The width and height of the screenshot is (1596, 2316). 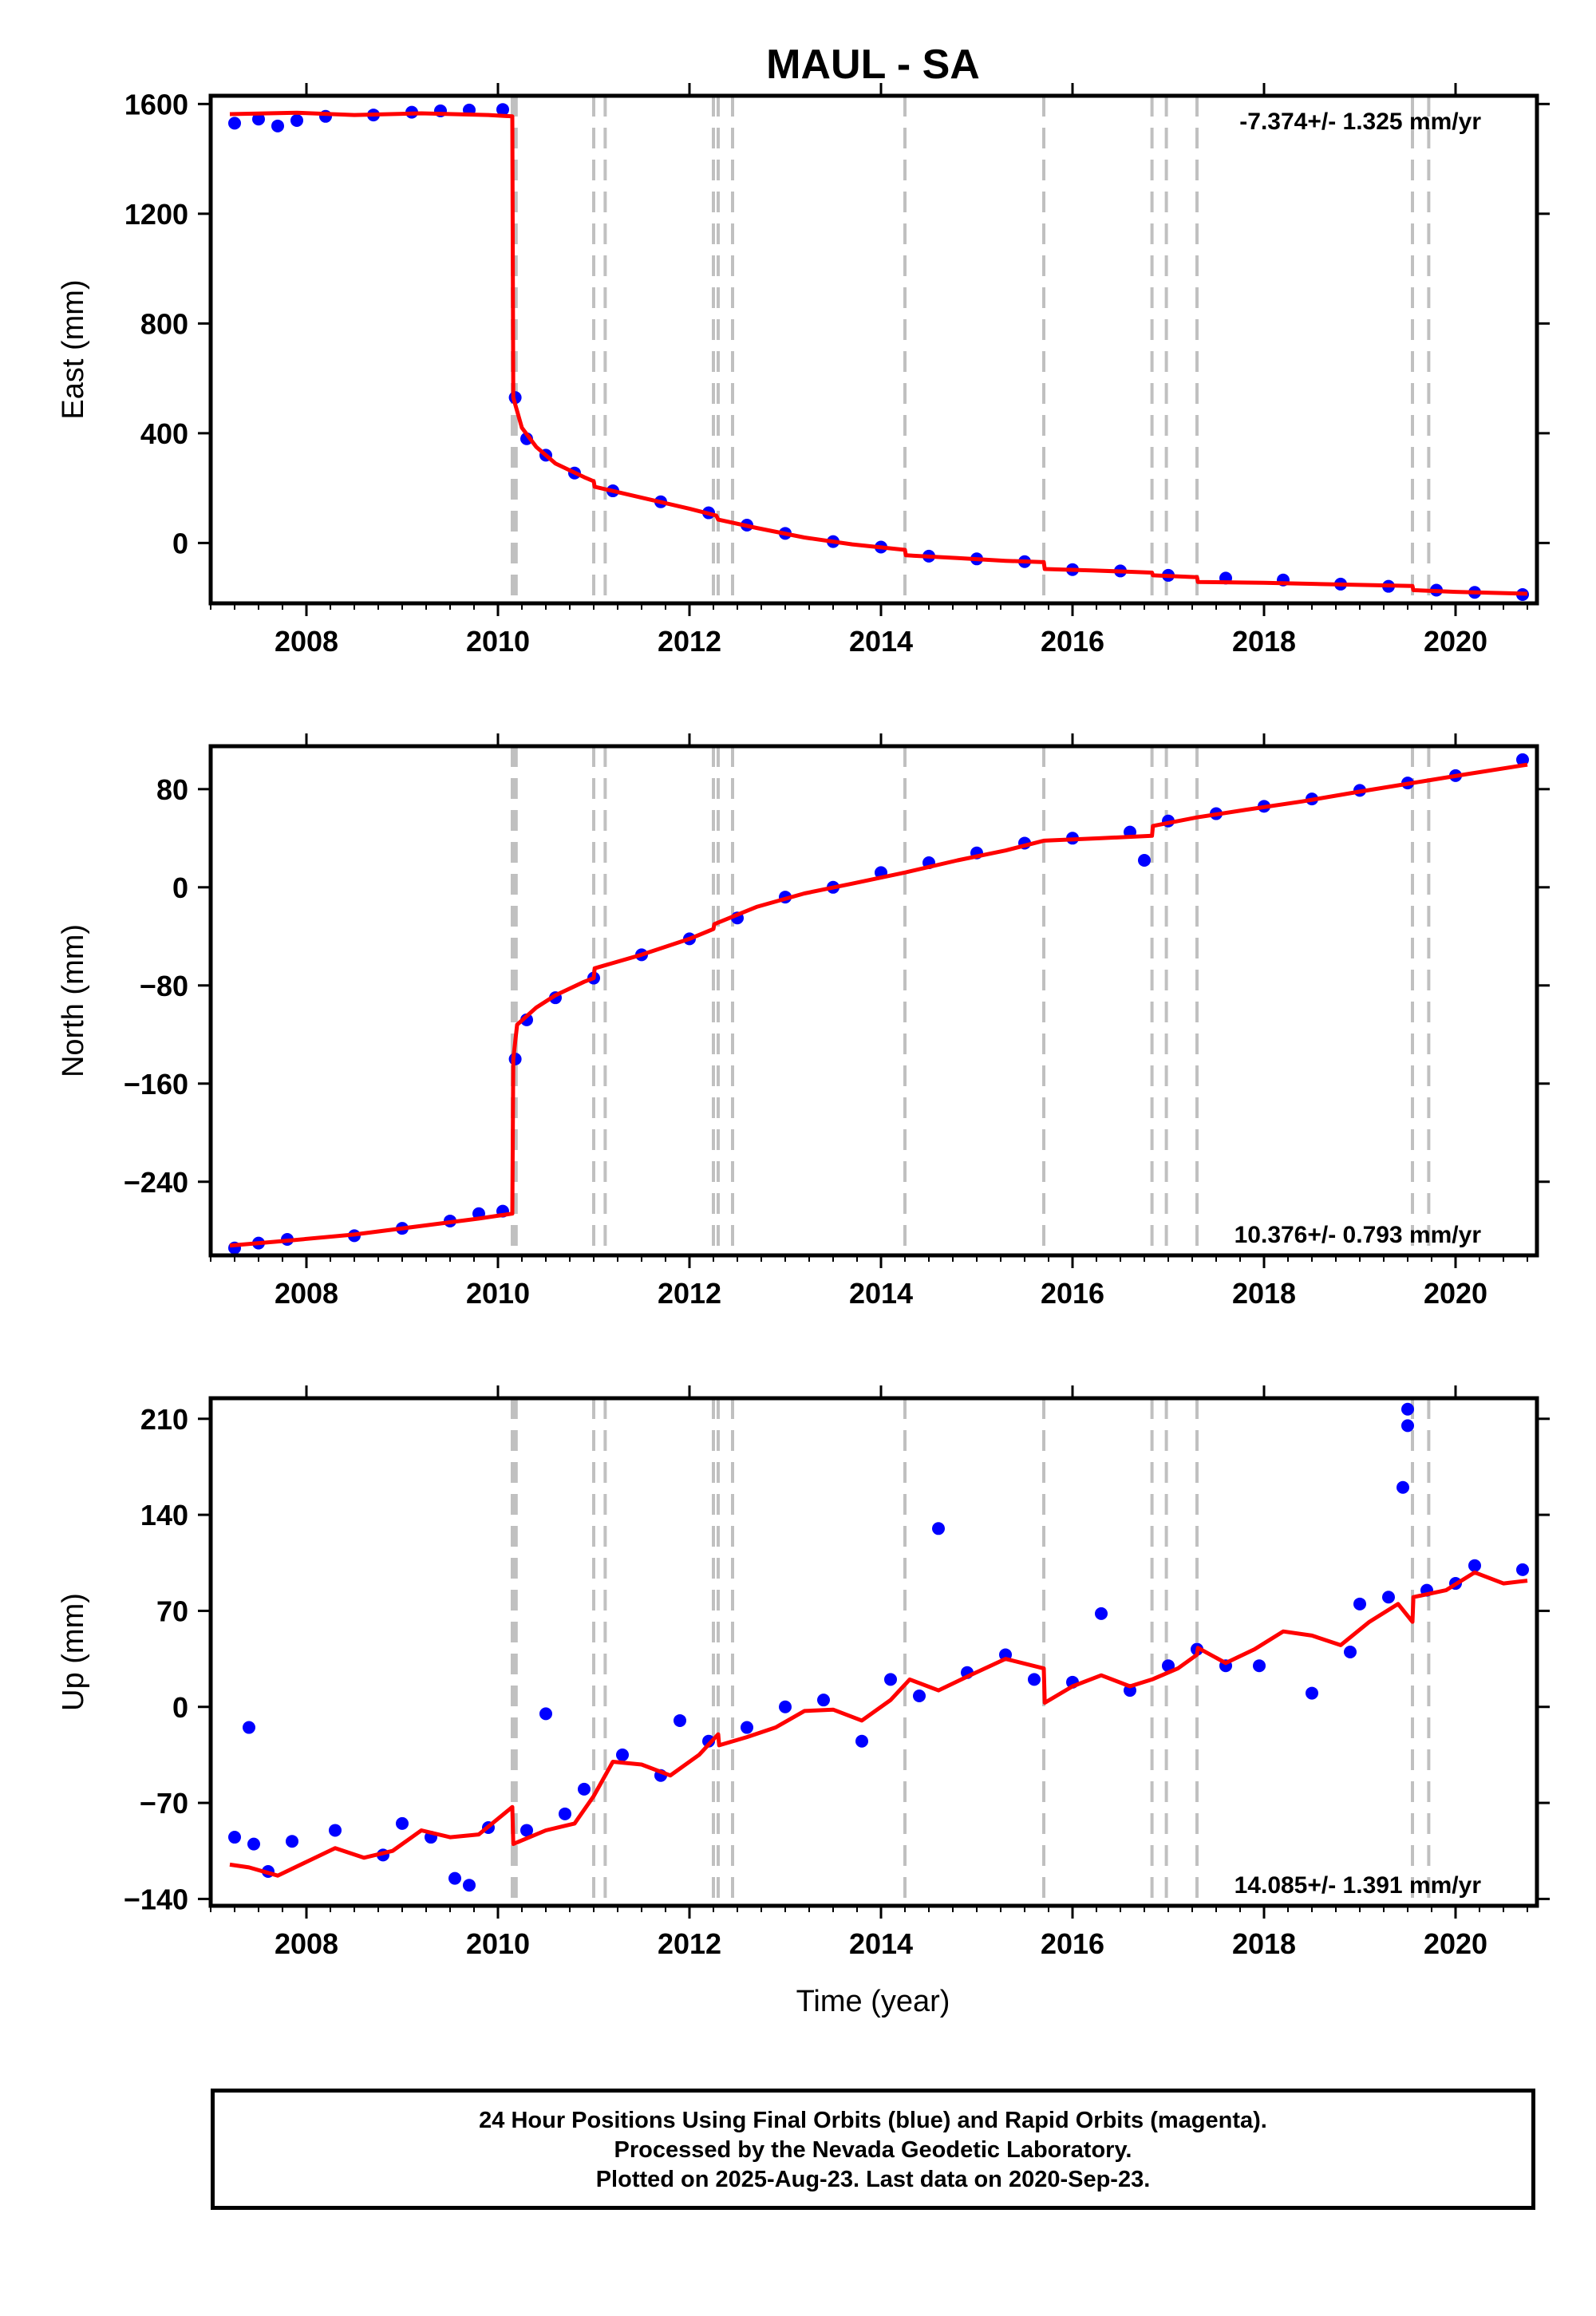 What do you see at coordinates (306, 1293) in the screenshot?
I see `north-x-tick-label: 2008` at bounding box center [306, 1293].